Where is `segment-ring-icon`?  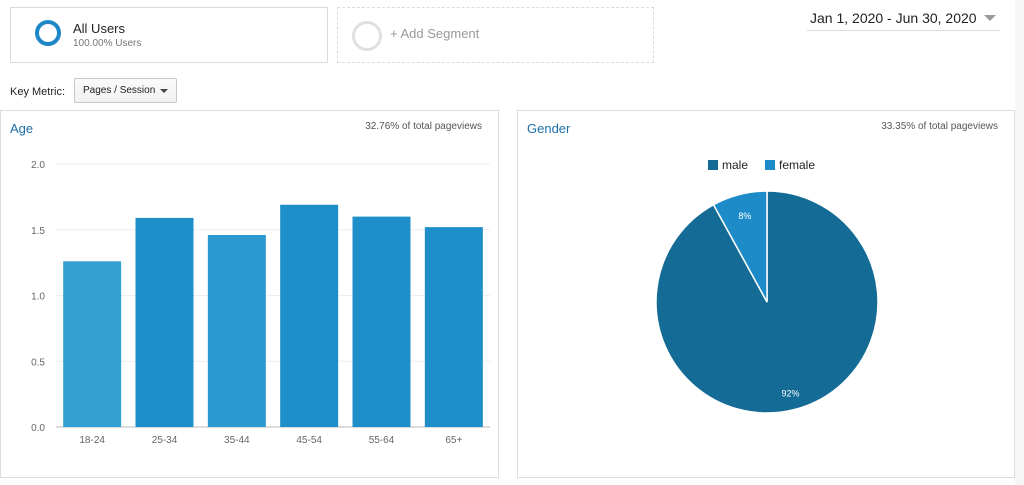 segment-ring-icon is located at coordinates (48, 33).